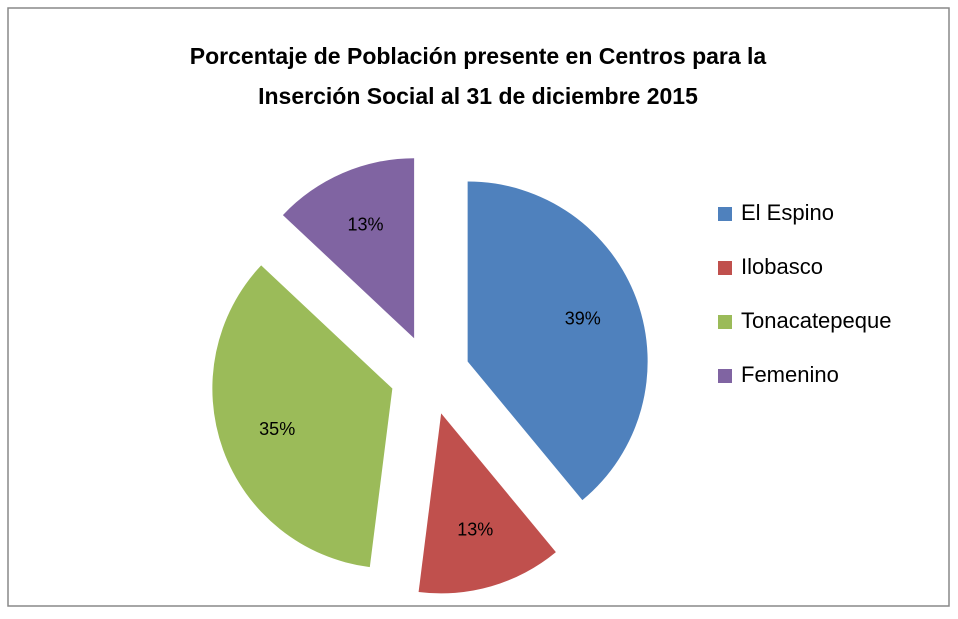 Image resolution: width=958 pixels, height=619 pixels. What do you see at coordinates (478, 96) in the screenshot?
I see `chart-title: Inserción Social al 31 de diciembre 2015` at bounding box center [478, 96].